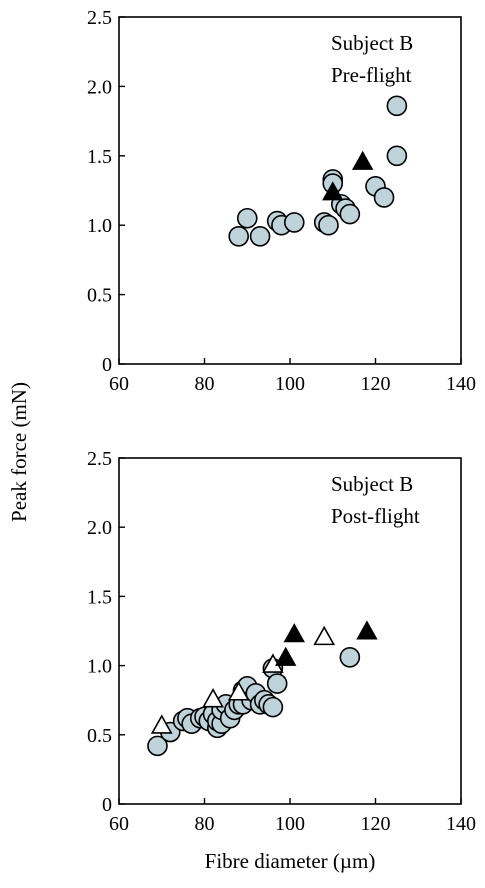 Image resolution: width=485 pixels, height=888 pixels. What do you see at coordinates (375, 516) in the screenshot?
I see `panel-annotation: Post-flight` at bounding box center [375, 516].